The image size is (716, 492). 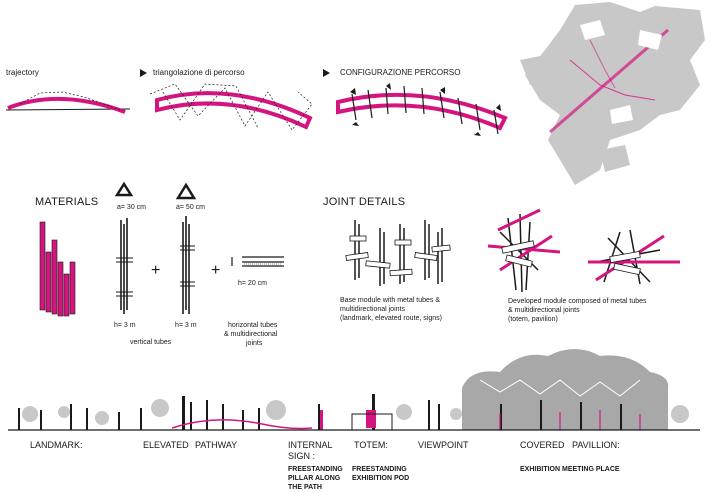 I want to click on trajectory-label: trajectory, so click(x=22, y=72).